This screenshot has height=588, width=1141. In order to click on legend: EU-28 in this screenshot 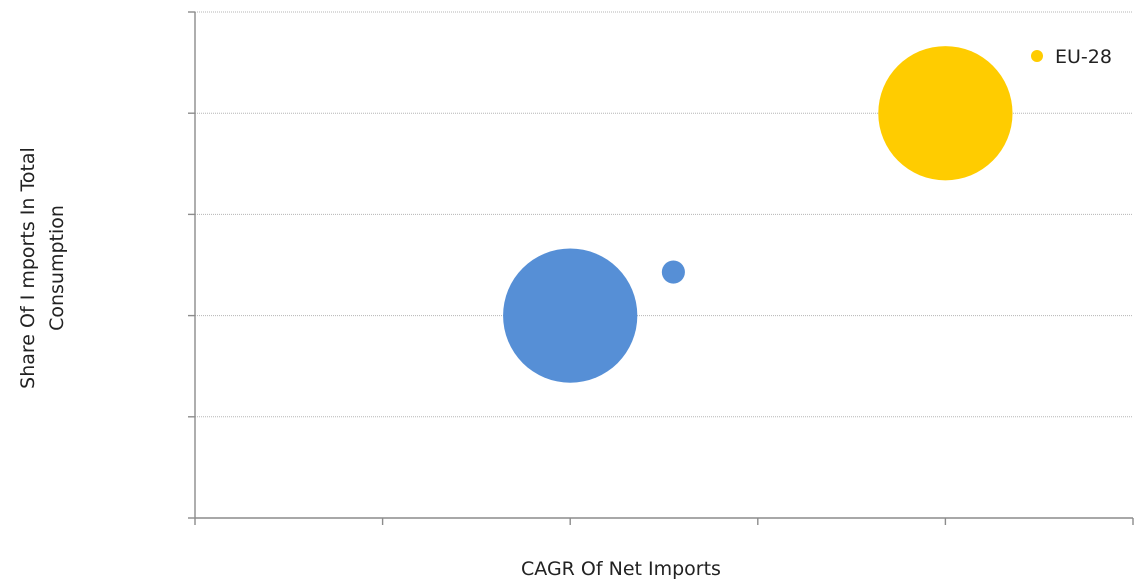, I will do `click(1071, 57)`.